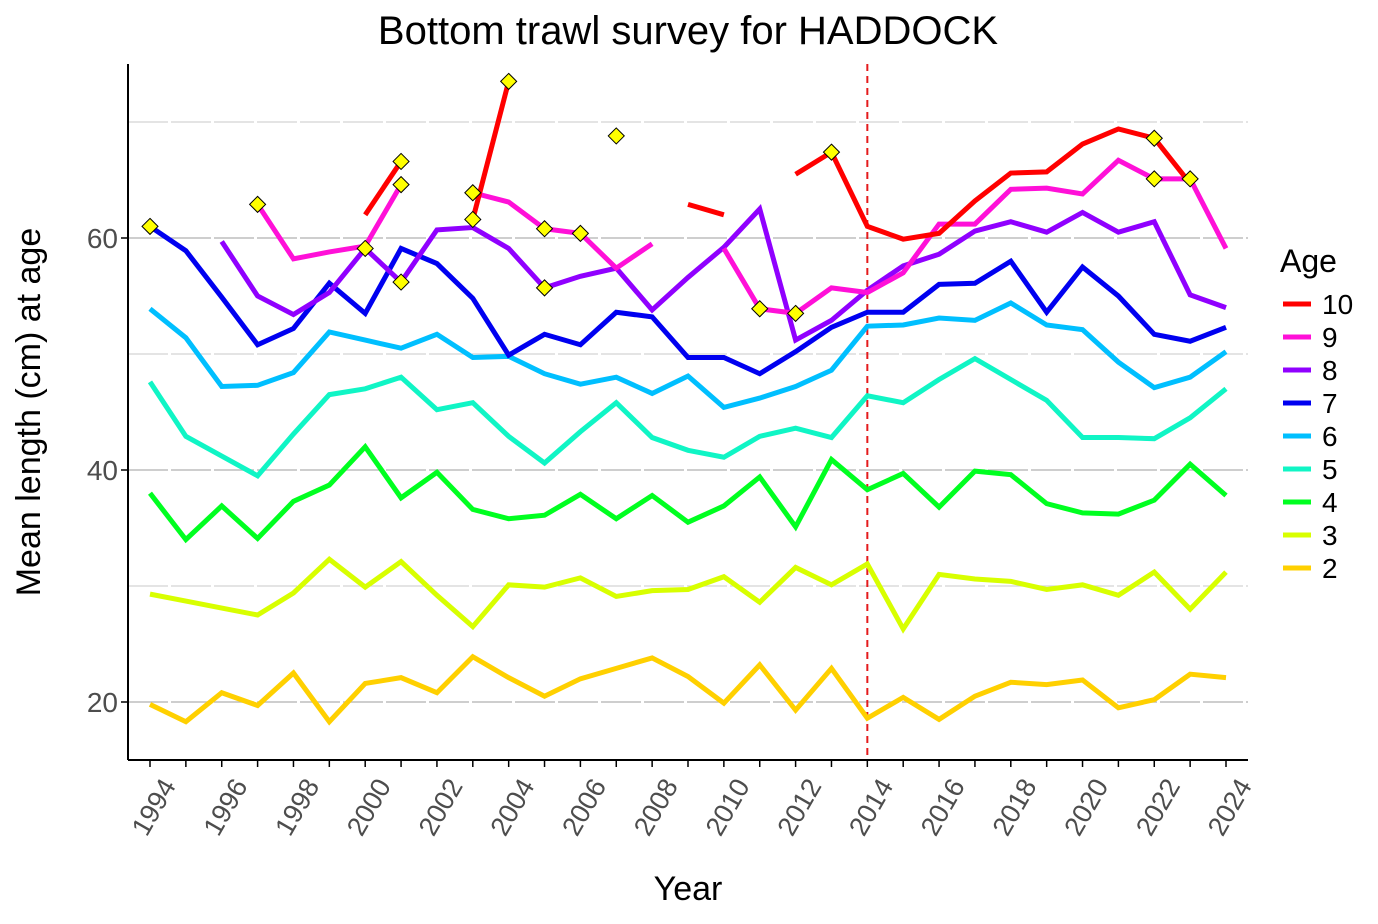  Describe the element at coordinates (1330, 370) in the screenshot. I see `legend-label: 8` at that location.